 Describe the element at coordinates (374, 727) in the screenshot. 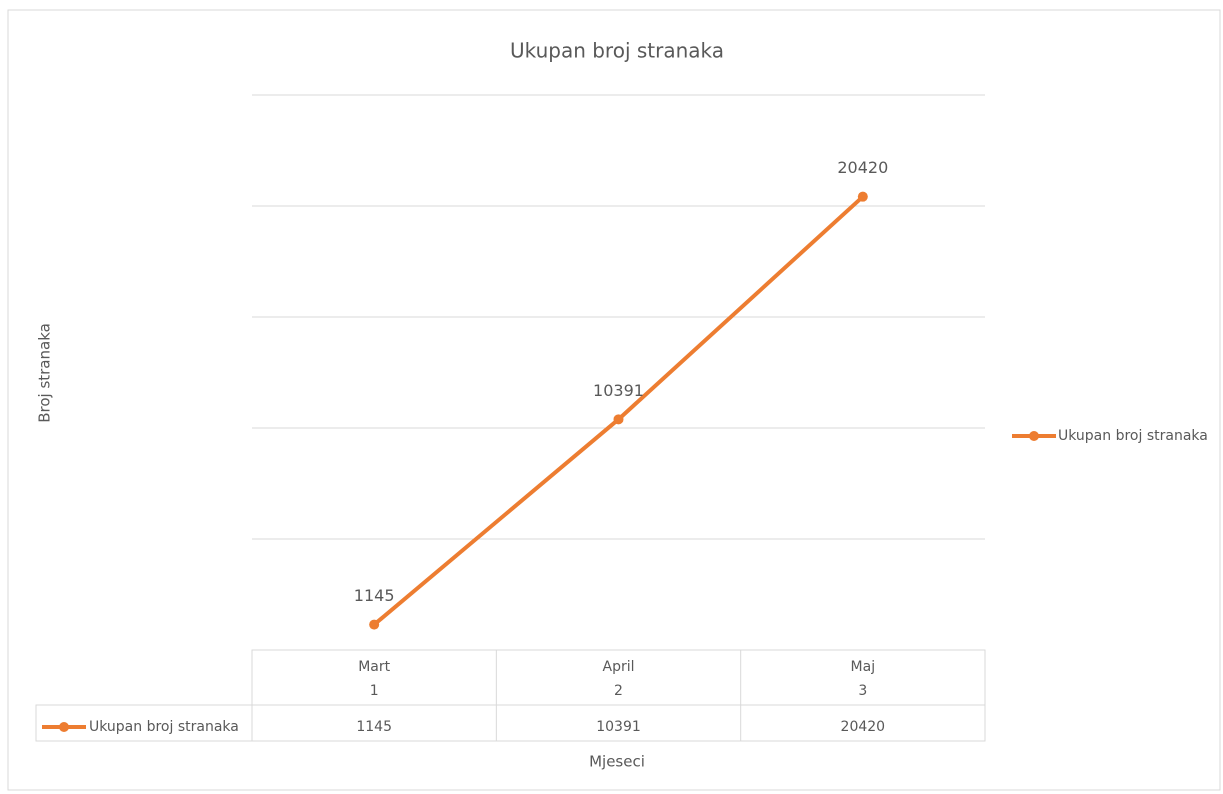

I see `data-table-value: 1145` at that location.